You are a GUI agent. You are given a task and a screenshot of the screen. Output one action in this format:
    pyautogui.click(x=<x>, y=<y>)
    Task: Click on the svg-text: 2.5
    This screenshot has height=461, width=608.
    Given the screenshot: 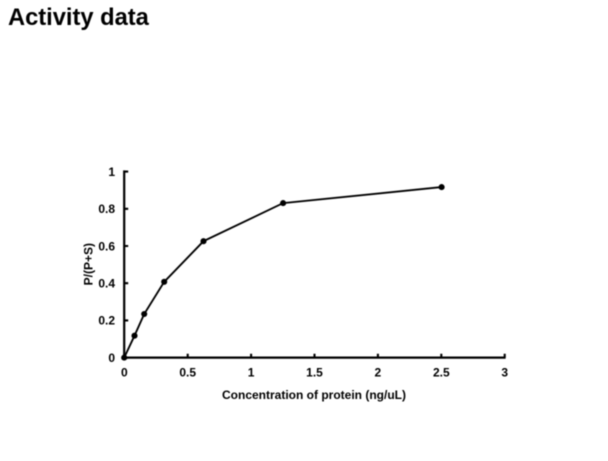 What is the action you would take?
    pyautogui.click(x=441, y=373)
    